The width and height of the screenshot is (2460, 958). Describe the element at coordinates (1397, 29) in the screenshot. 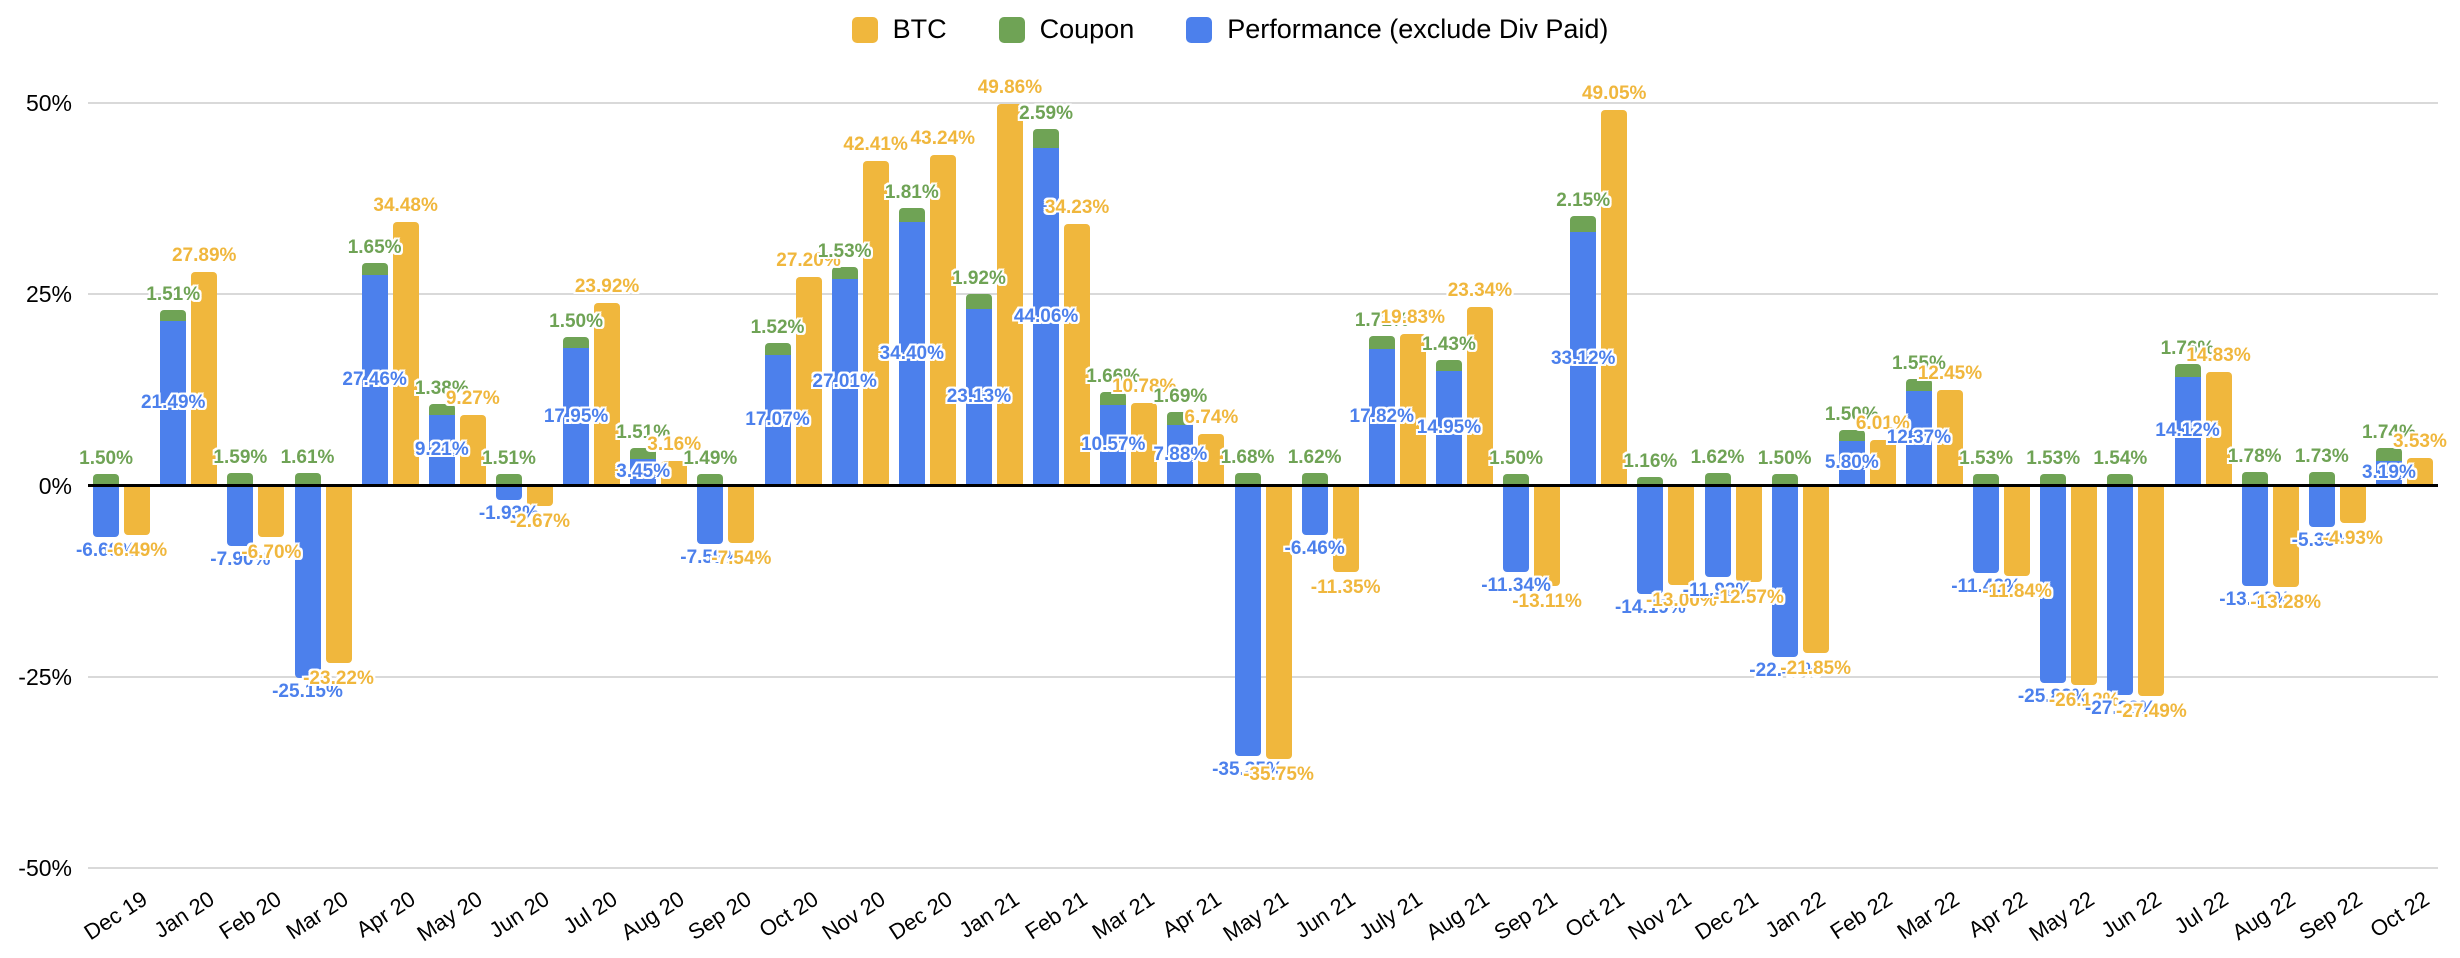

I see `legend-item-performance: Performance (exclude Div Paid)` at that location.